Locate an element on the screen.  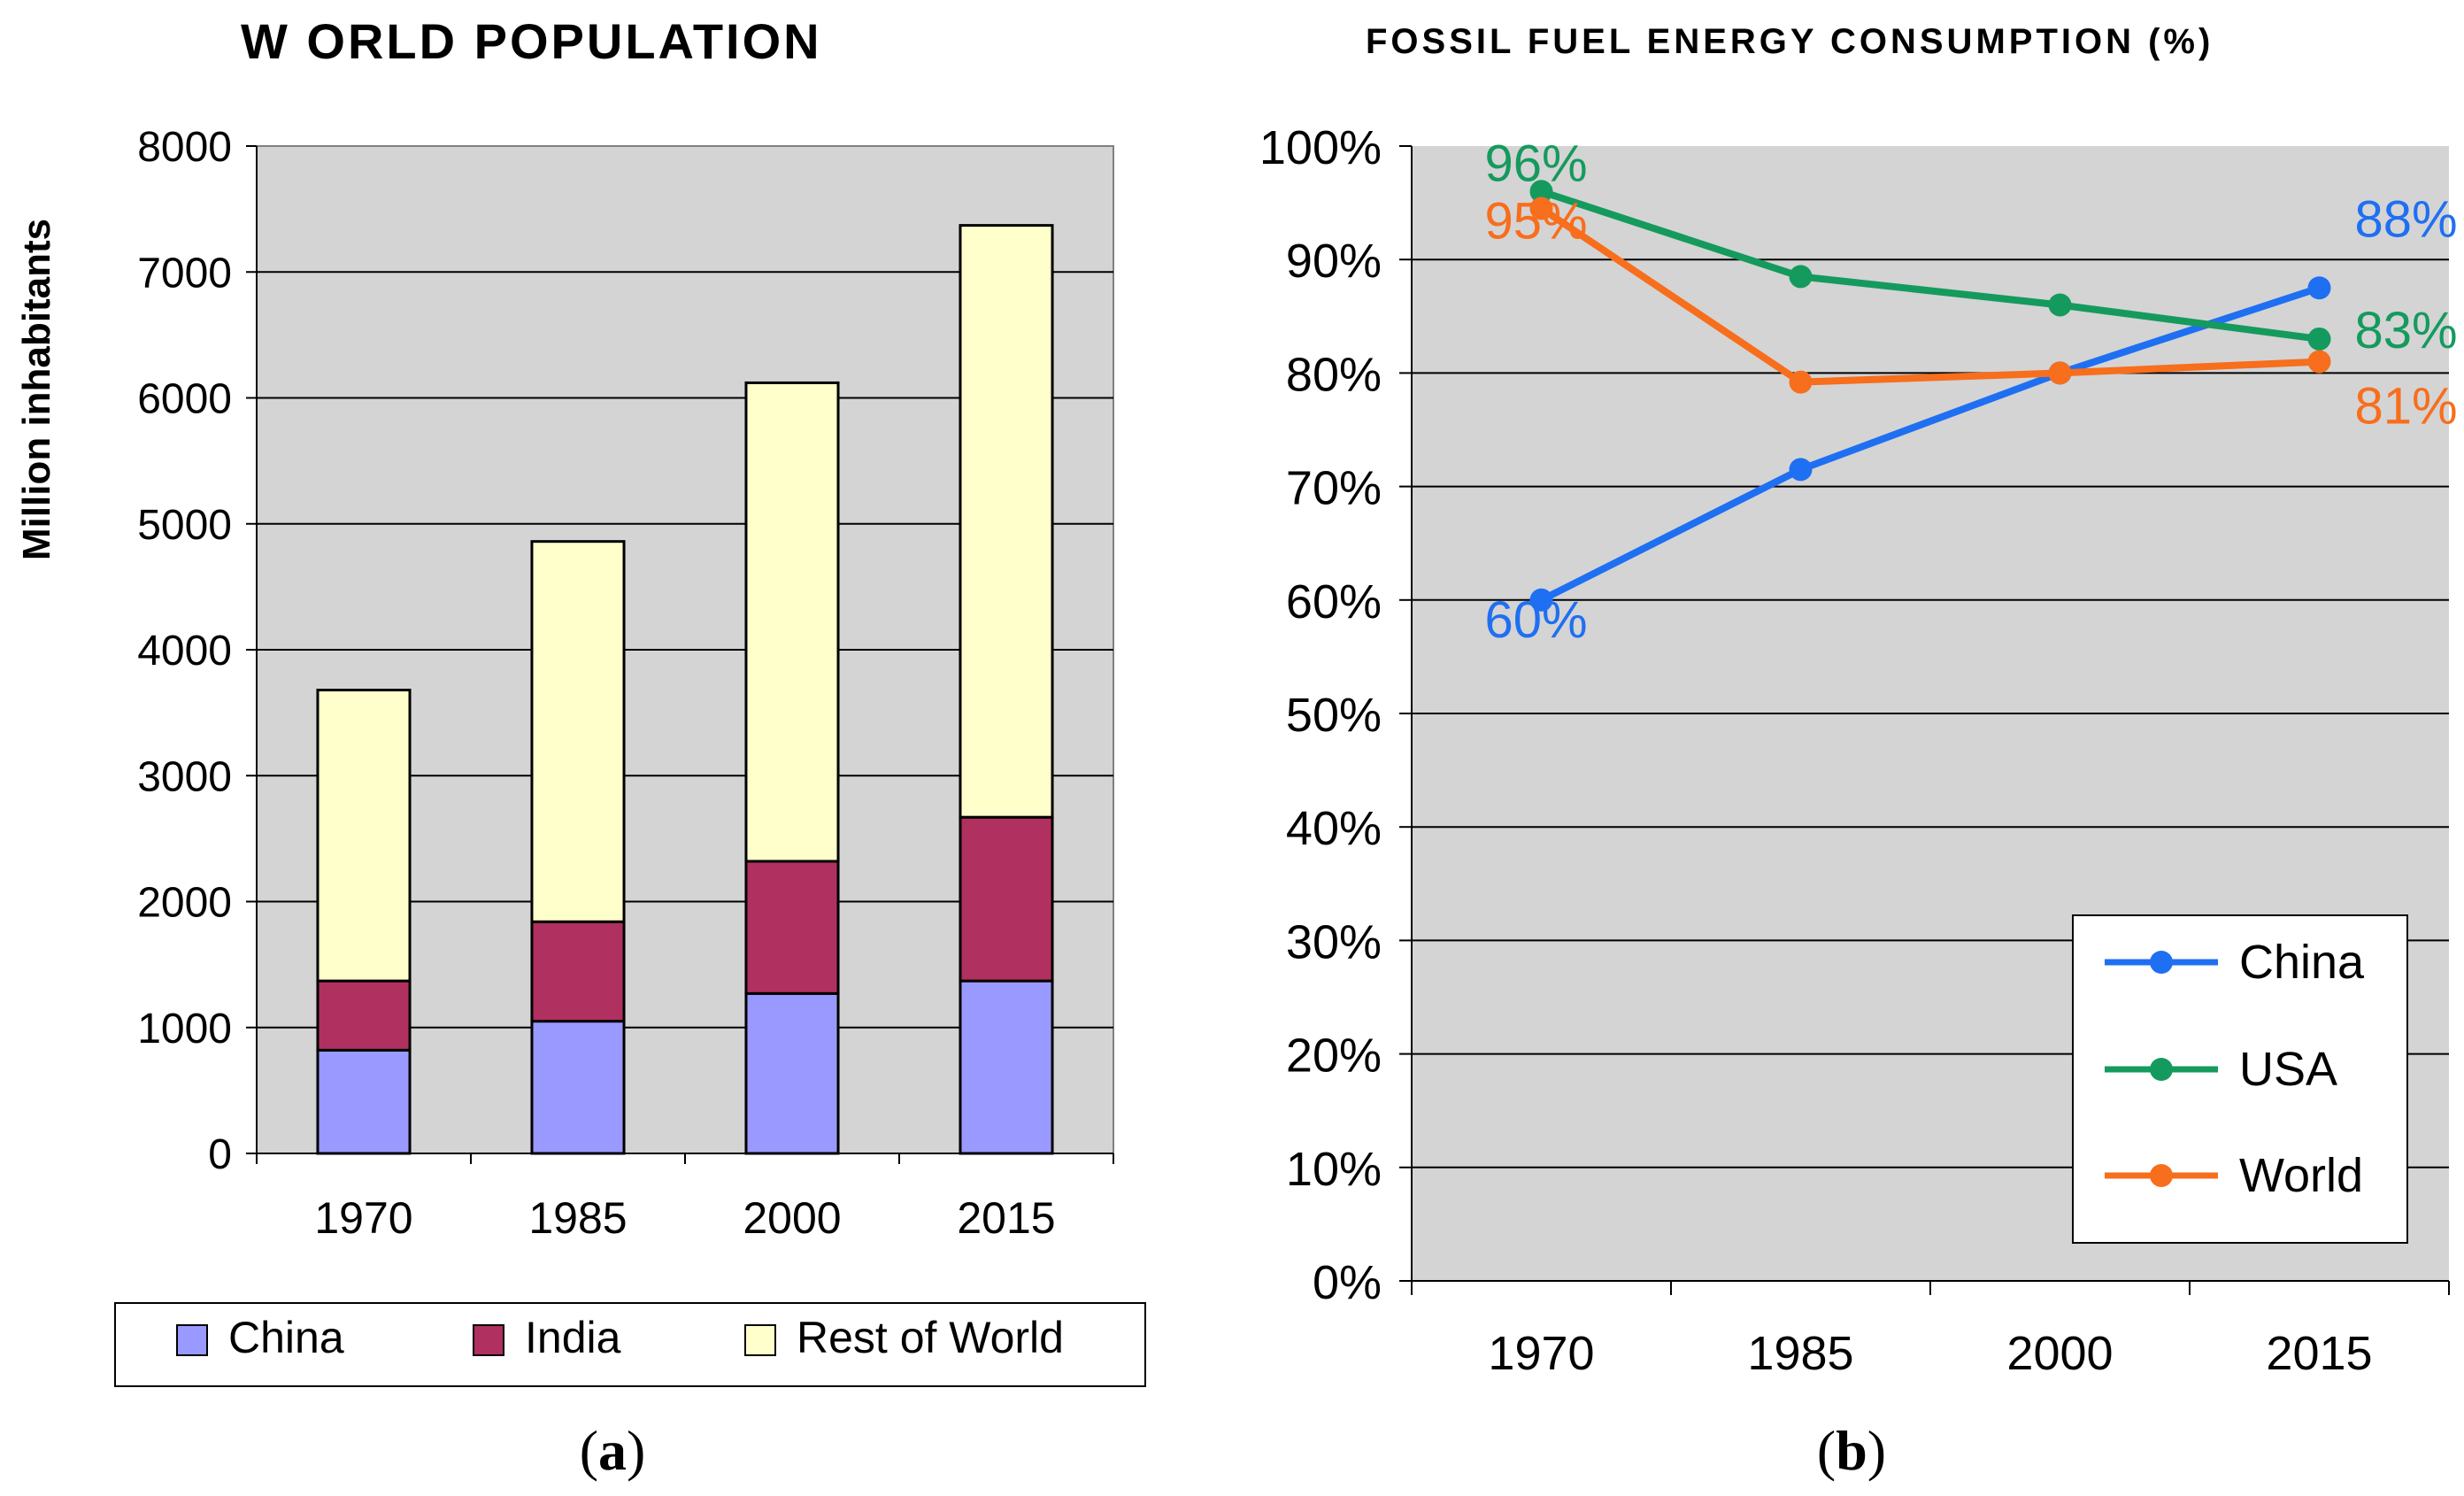
legend-marker-china is located at coordinates (2161, 962).